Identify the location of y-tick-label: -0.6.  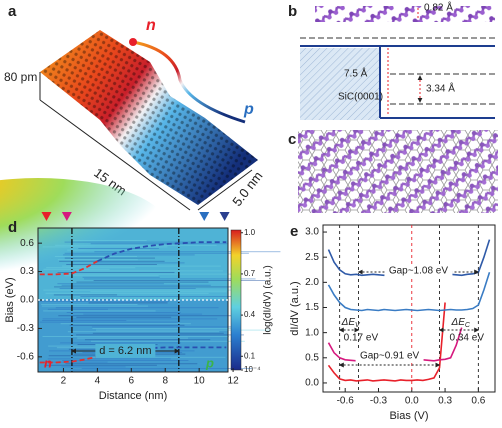
(26, 356).